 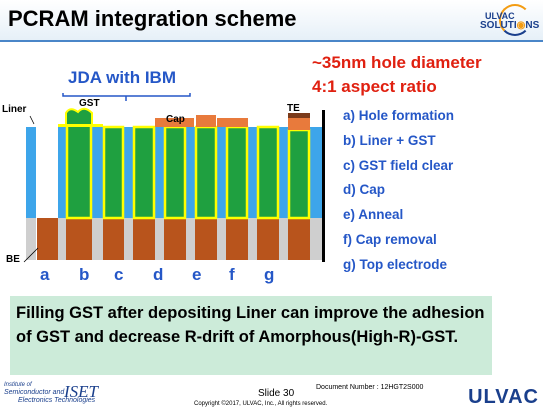 I want to click on stage-letter-g: g, so click(x=269, y=274).